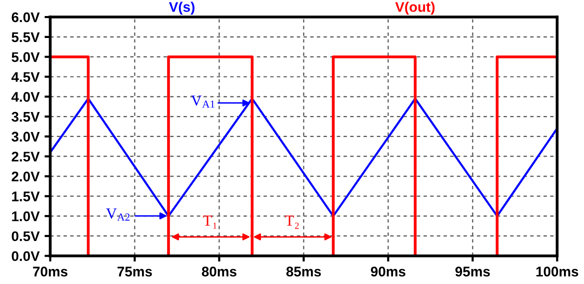 This screenshot has width=584, height=284. Describe the element at coordinates (219, 271) in the screenshot. I see `x-tick-label: 80ms` at that location.